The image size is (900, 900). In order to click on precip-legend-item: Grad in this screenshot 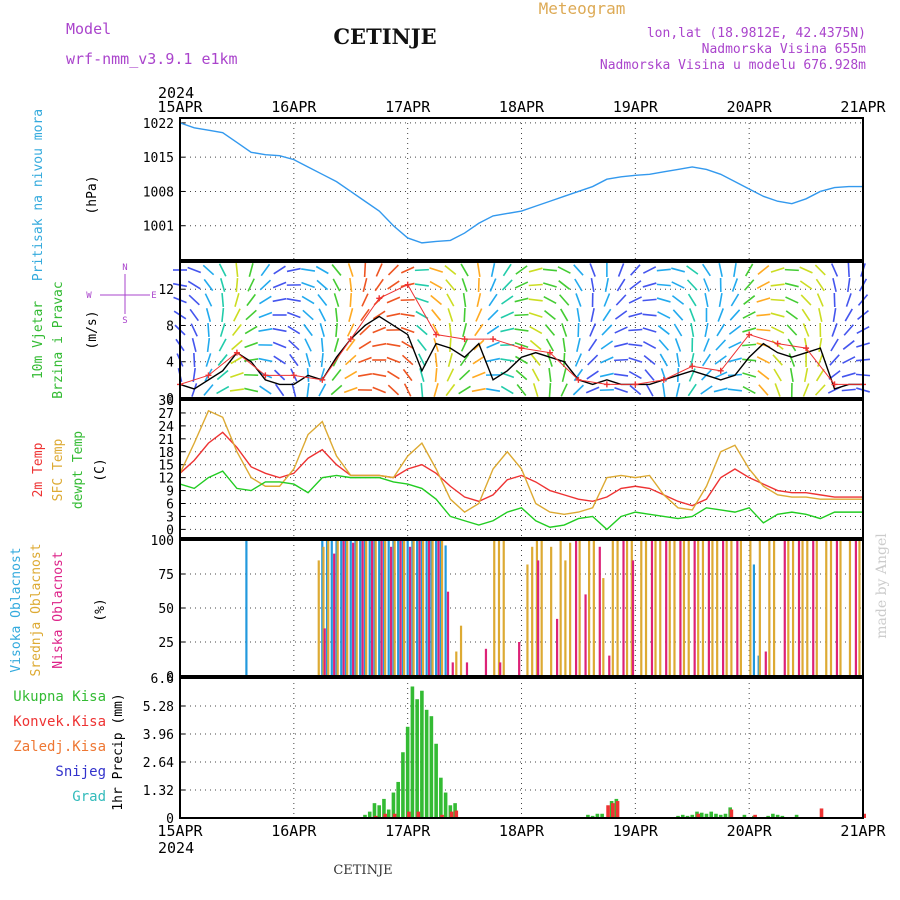, I will do `click(89, 797)`.